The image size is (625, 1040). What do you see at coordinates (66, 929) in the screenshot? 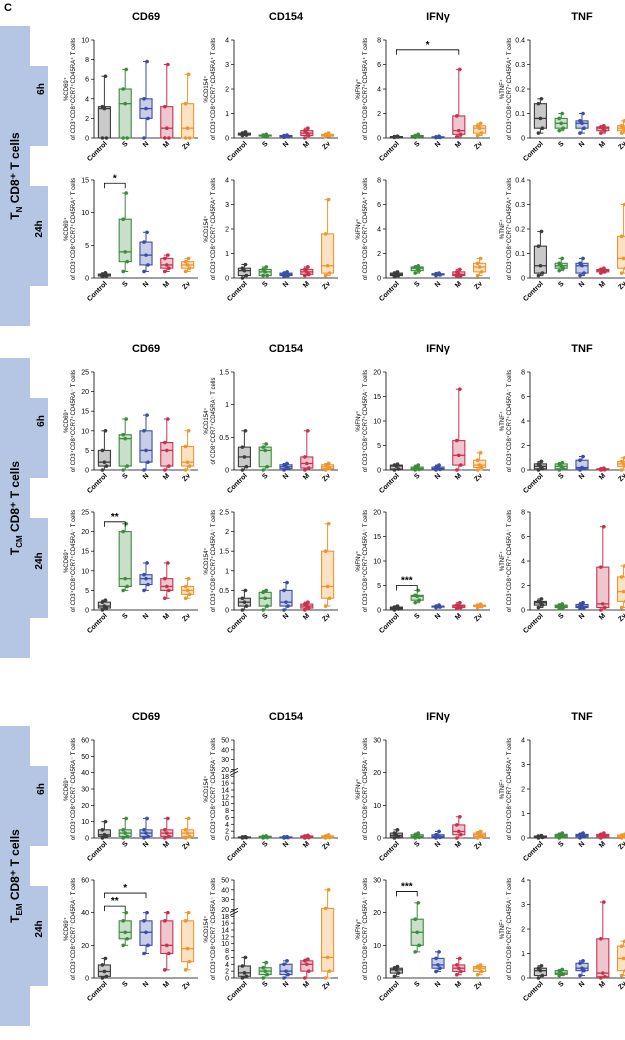
I see `y-axis-label: %CD69⁺` at bounding box center [66, 929].